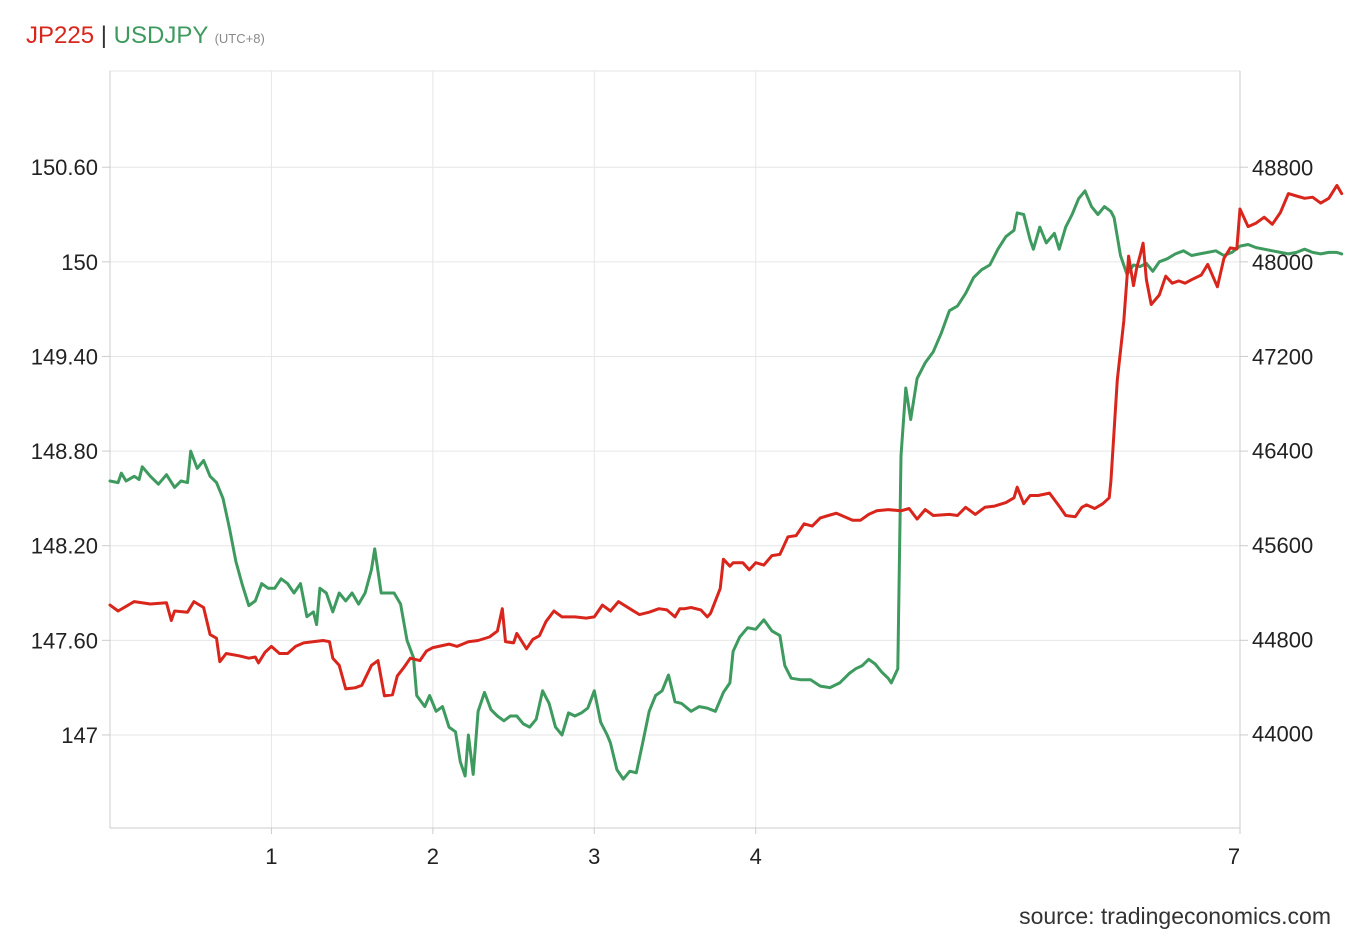 The image size is (1350, 936). What do you see at coordinates (79, 262) in the screenshot?
I see `y-left-tick-label: 150` at bounding box center [79, 262].